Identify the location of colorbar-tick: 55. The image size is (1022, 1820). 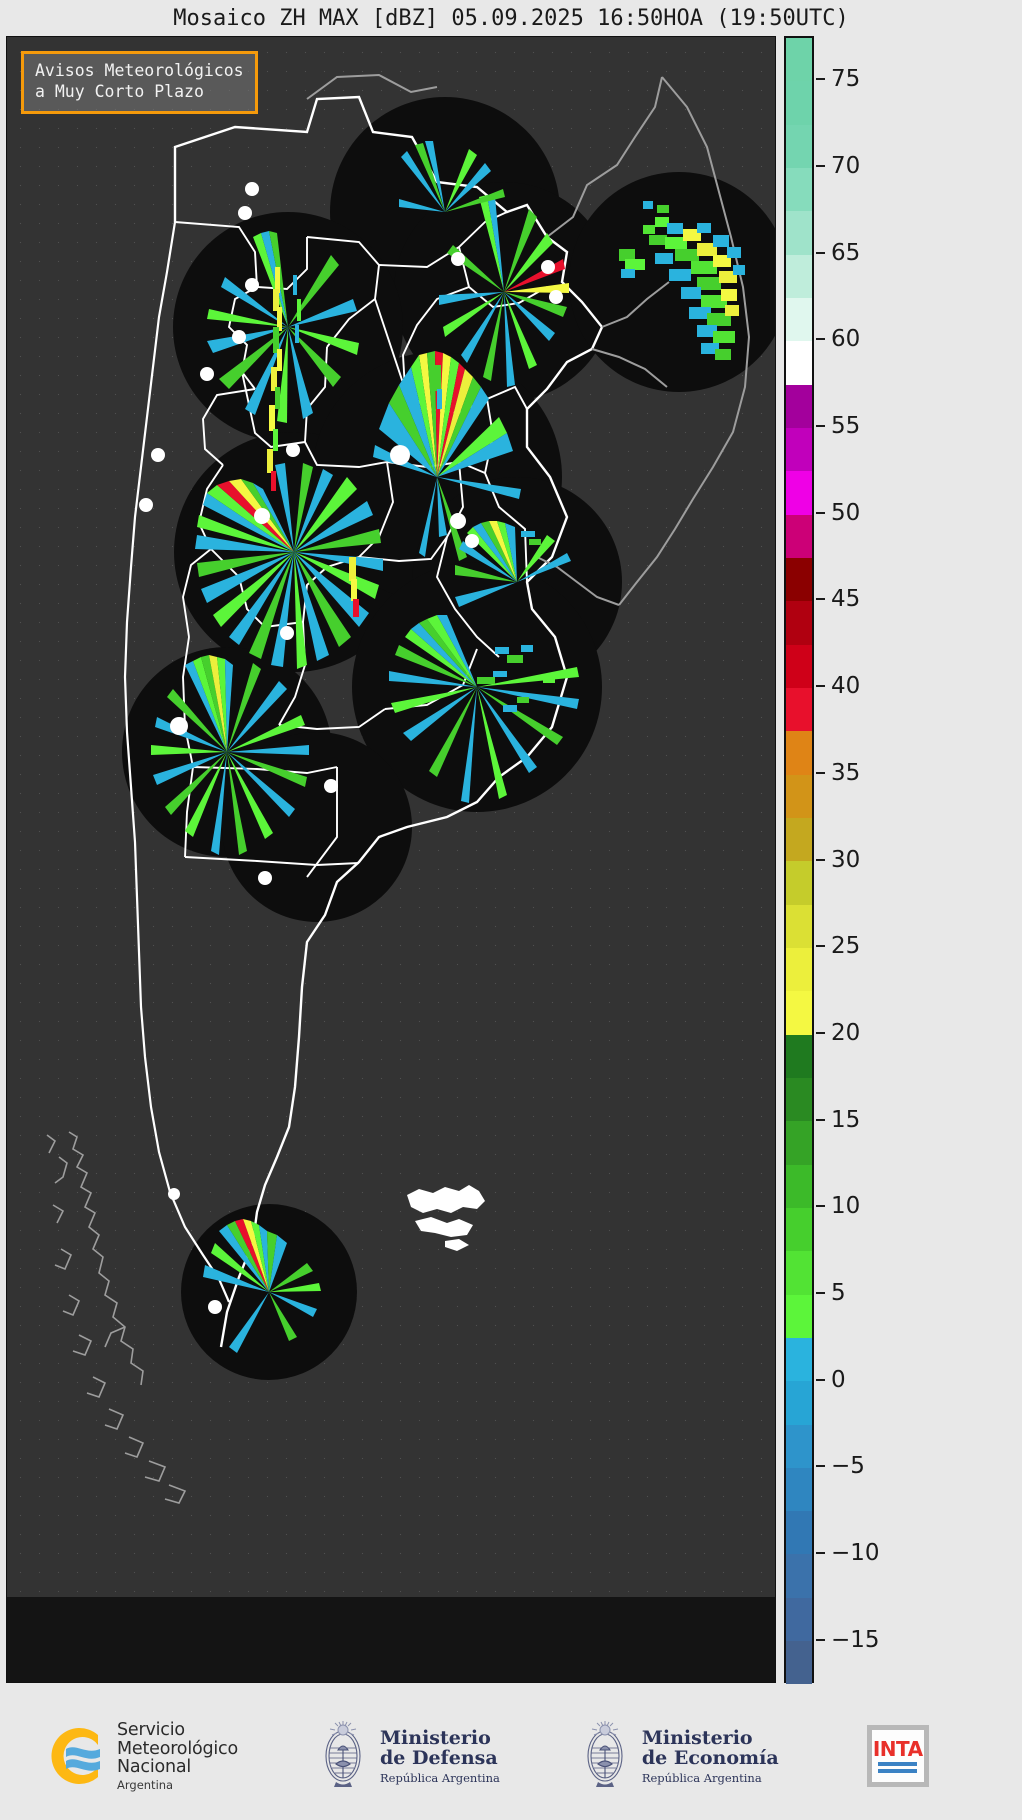
(838, 426).